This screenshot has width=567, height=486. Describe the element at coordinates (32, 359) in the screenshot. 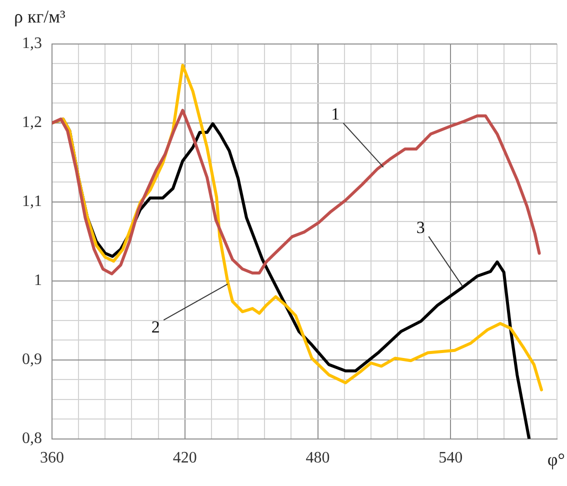

I see `y-tick-label: 0,9` at that location.